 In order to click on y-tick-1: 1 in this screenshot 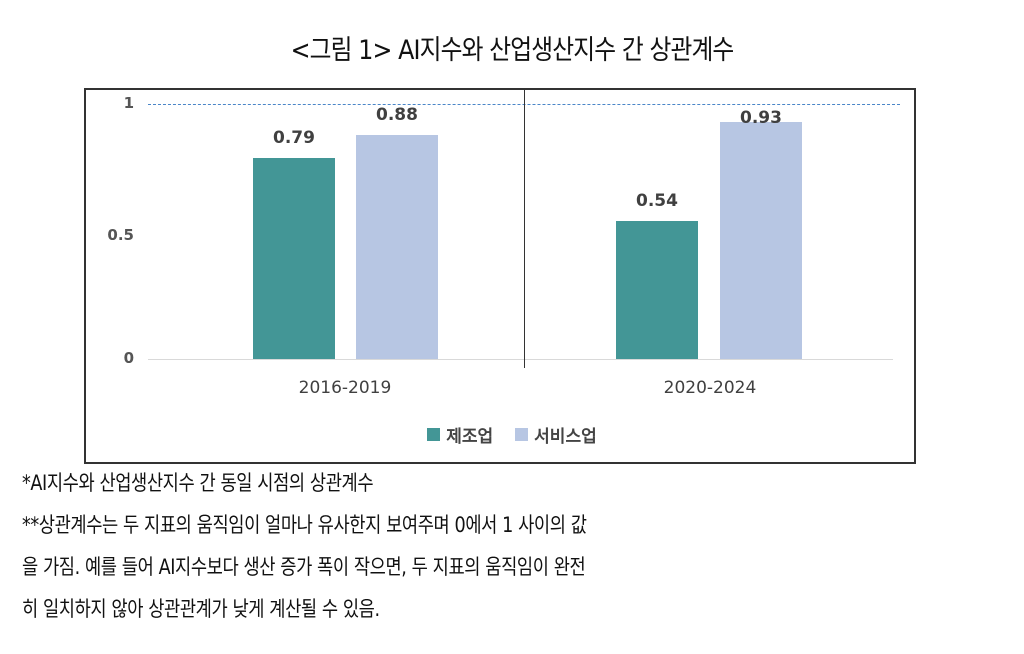, I will do `click(128, 103)`.